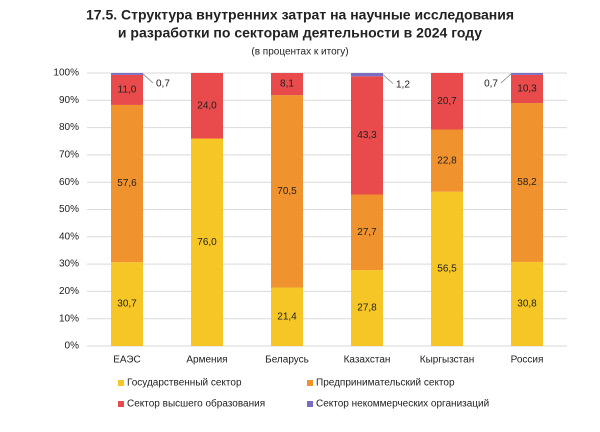 This screenshot has width=600, height=432. What do you see at coordinates (69, 127) in the screenshot?
I see `y-tick-label: 80%` at bounding box center [69, 127].